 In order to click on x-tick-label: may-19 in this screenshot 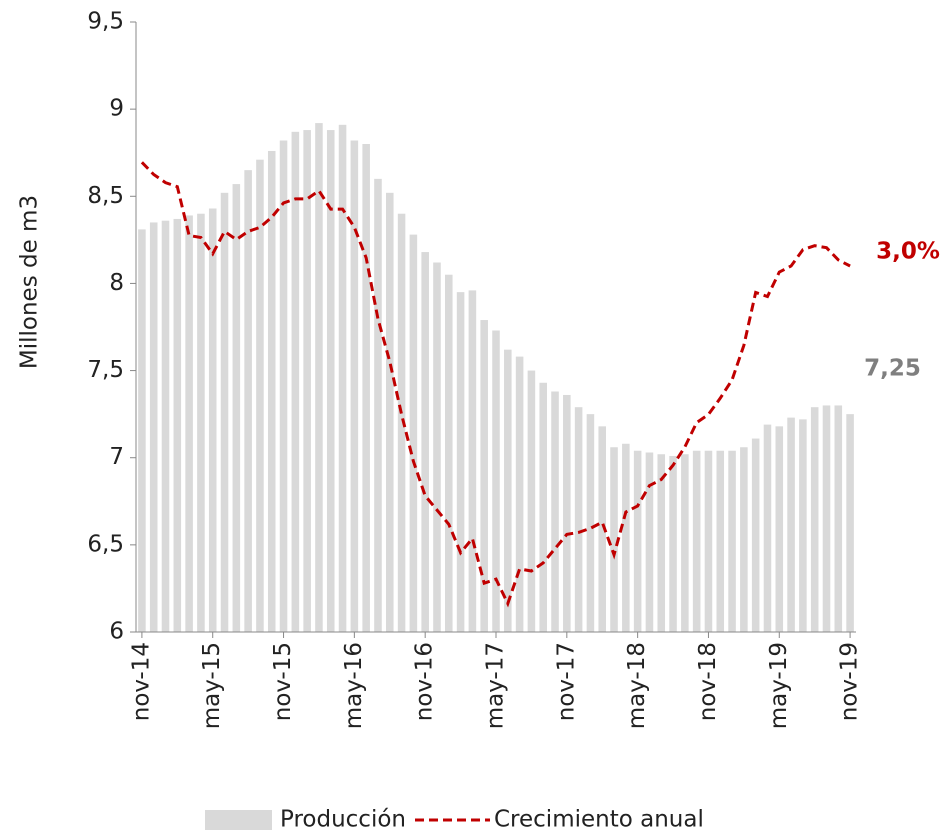, I will do `click(779, 685)`.